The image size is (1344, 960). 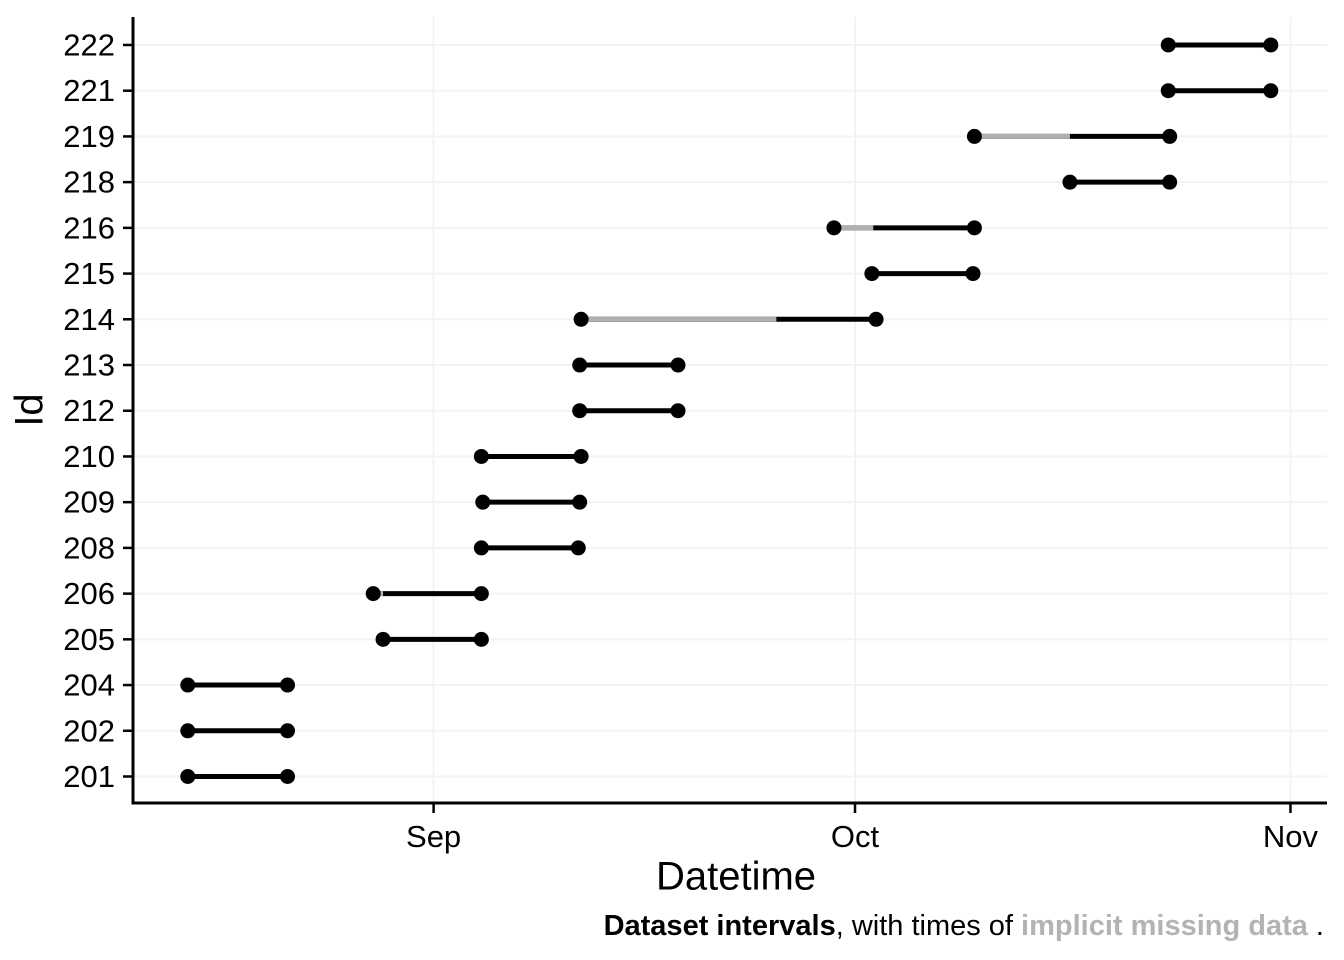 What do you see at coordinates (89, 730) in the screenshot?
I see `y-tick-label: 202` at bounding box center [89, 730].